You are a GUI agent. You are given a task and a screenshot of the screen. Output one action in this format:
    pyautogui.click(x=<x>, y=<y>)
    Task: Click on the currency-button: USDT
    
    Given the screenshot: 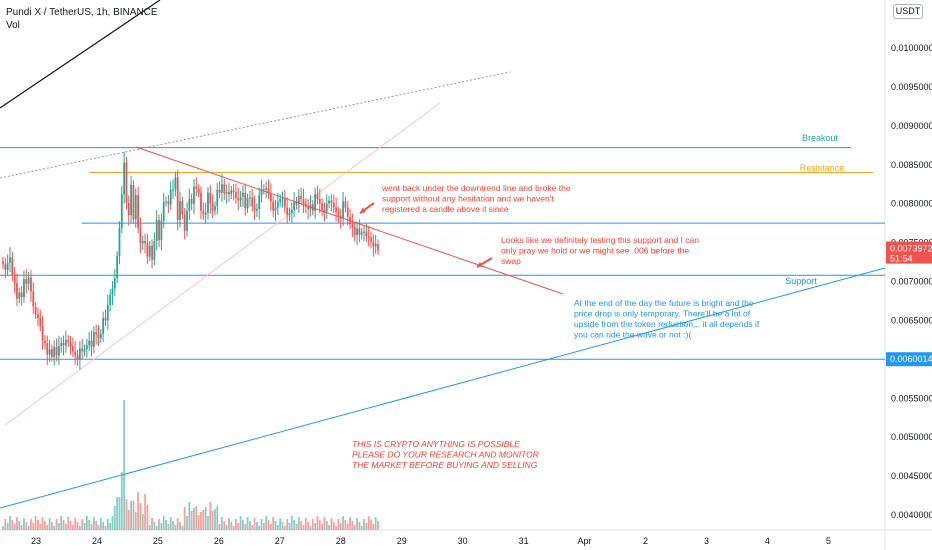 What is the action you would take?
    pyautogui.click(x=908, y=11)
    